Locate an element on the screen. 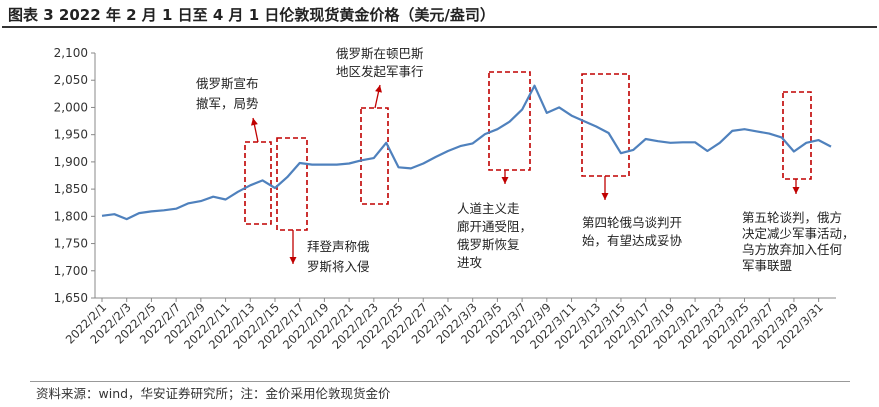 The height and width of the screenshot is (407, 879). annotation-line: 俄罗斯恢复 is located at coordinates (488, 244).